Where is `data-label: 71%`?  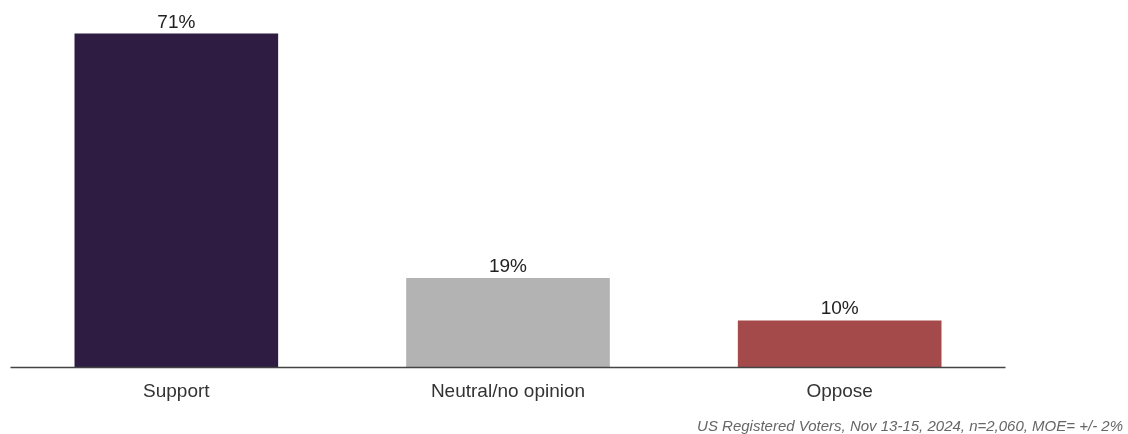
data-label: 71% is located at coordinates (176, 21).